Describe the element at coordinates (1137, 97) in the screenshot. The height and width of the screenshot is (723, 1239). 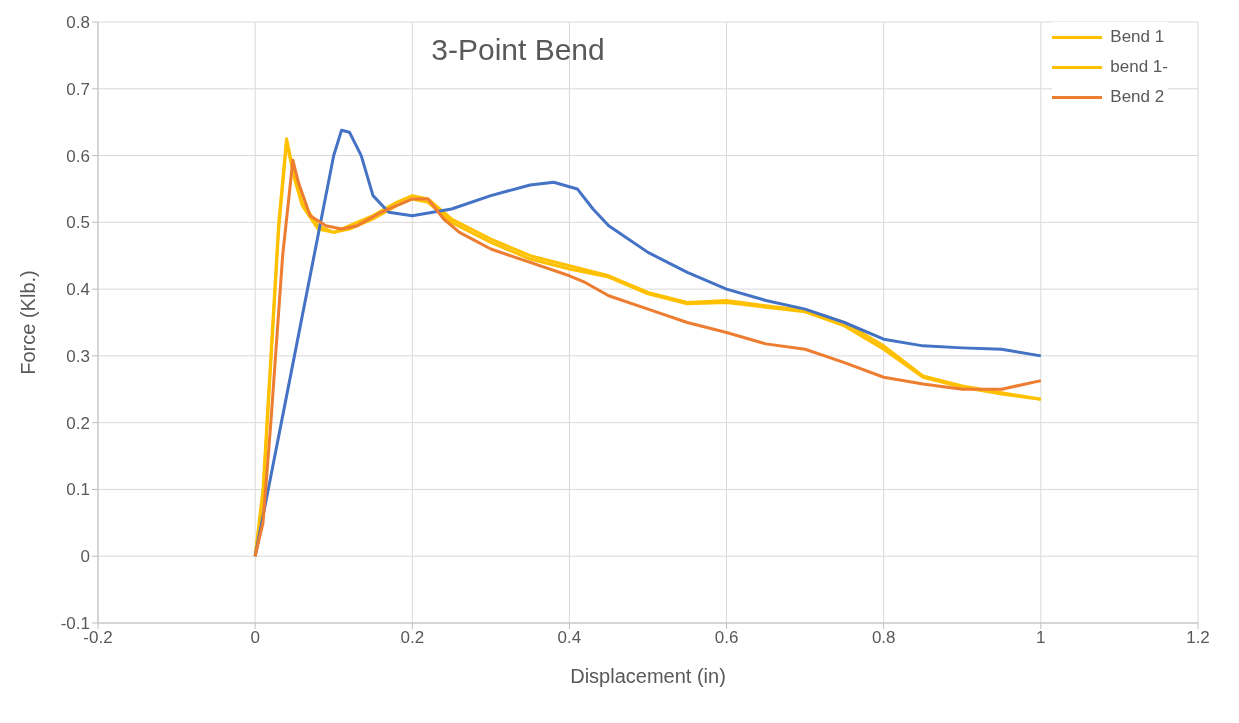
I see `legend-label: Bend 2` at that location.